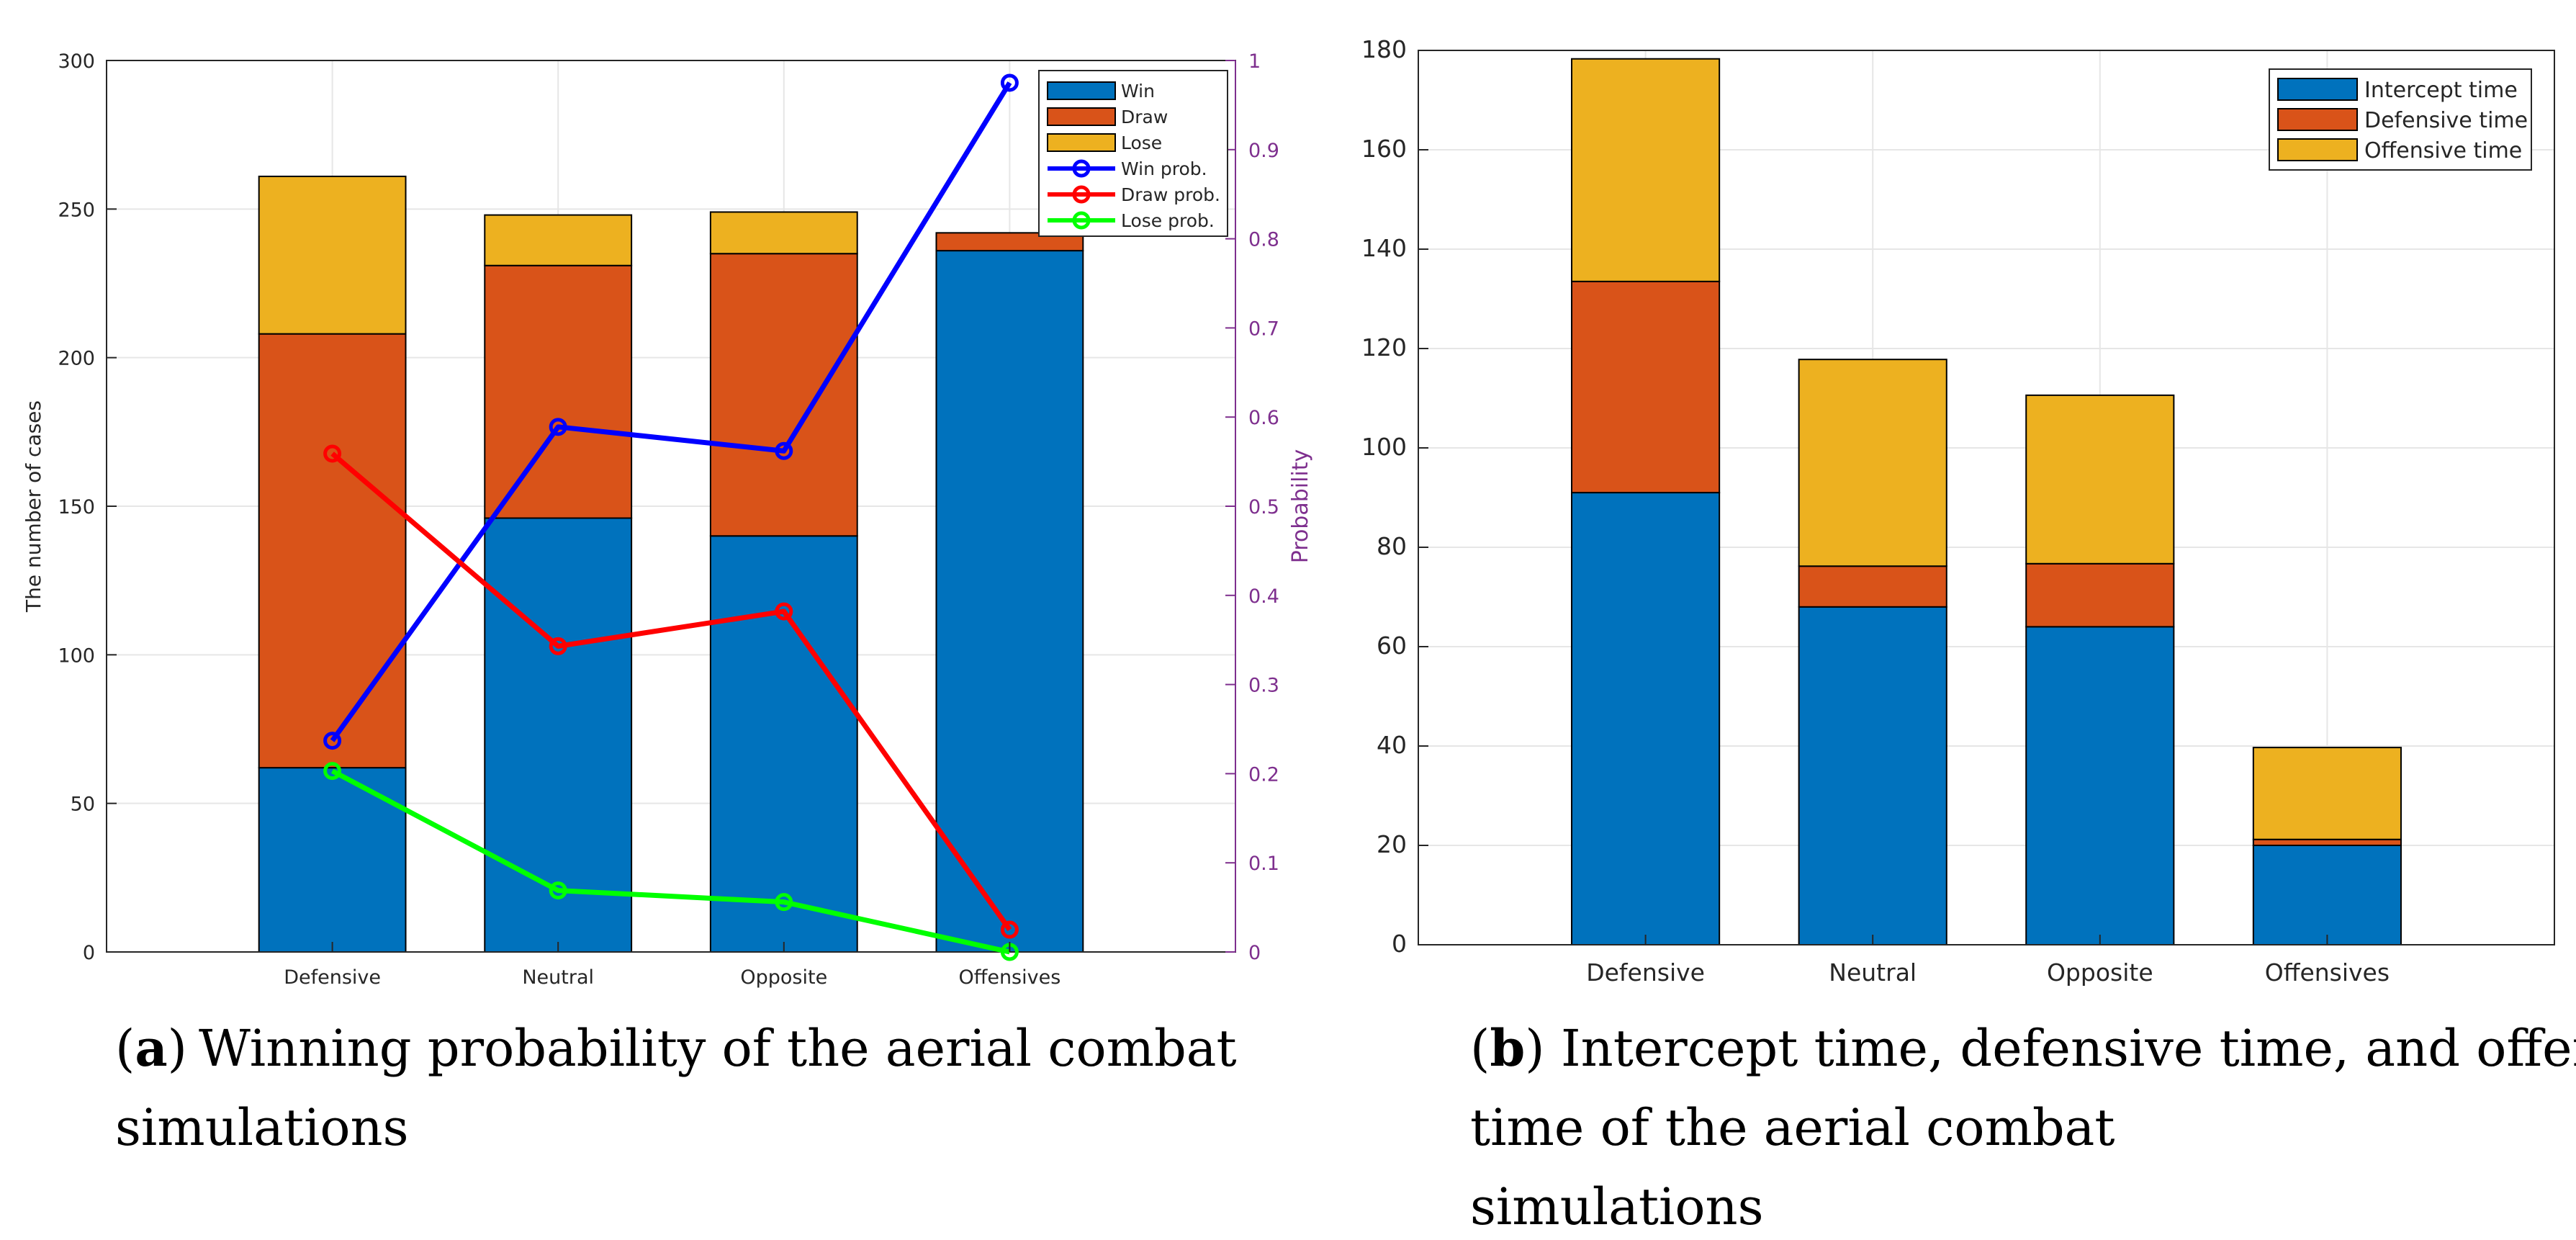 The height and width of the screenshot is (1240, 2576). What do you see at coordinates (83, 805) in the screenshot?
I see `a-ytick-label: 50` at bounding box center [83, 805].